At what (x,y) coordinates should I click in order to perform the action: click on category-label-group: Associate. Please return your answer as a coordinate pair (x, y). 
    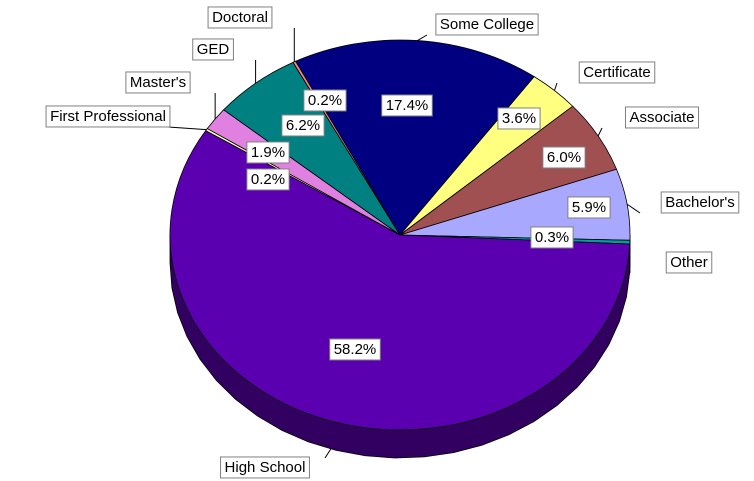
    Looking at the image, I should click on (662, 117).